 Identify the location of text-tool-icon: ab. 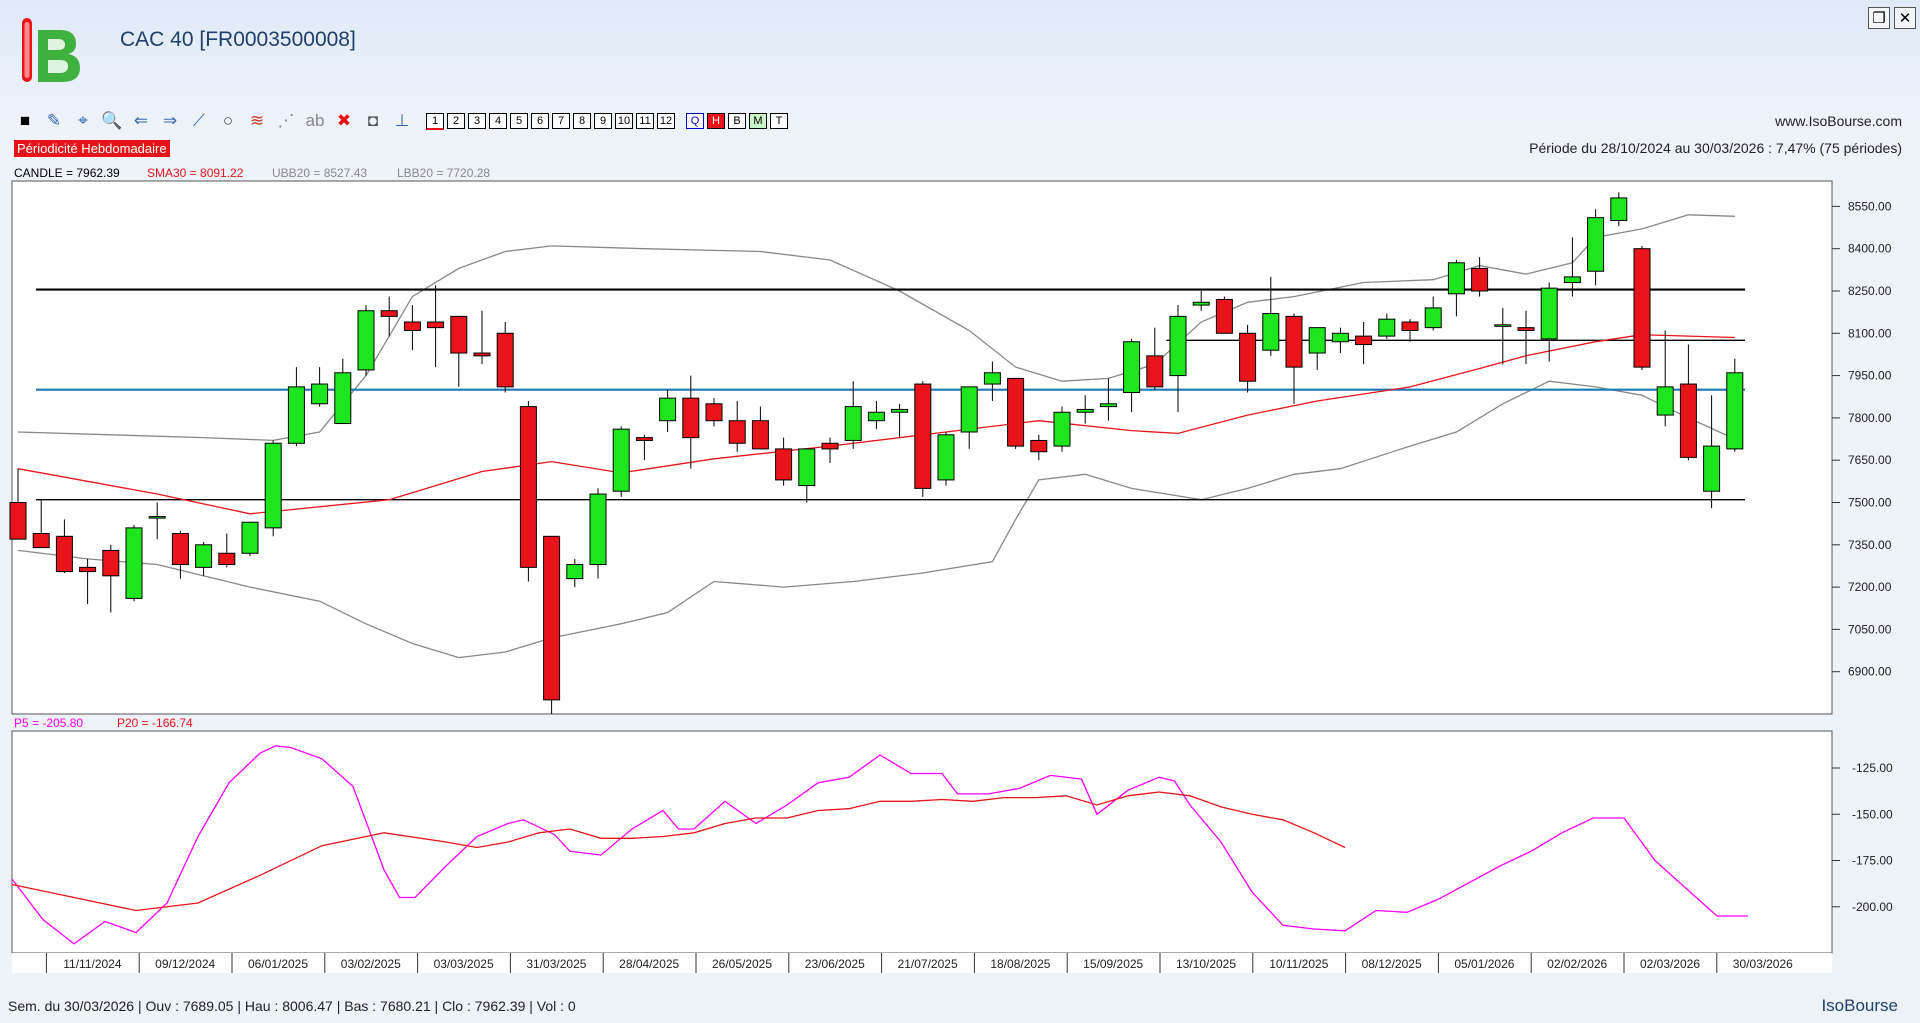
(315, 120).